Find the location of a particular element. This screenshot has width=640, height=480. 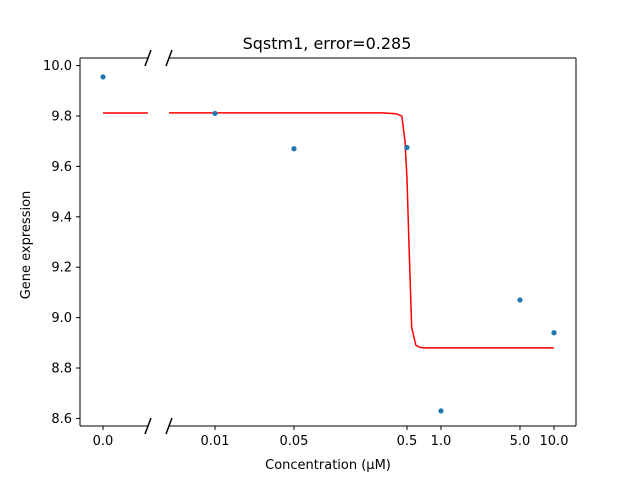

y-tick-label: 8.6 is located at coordinates (61, 419).